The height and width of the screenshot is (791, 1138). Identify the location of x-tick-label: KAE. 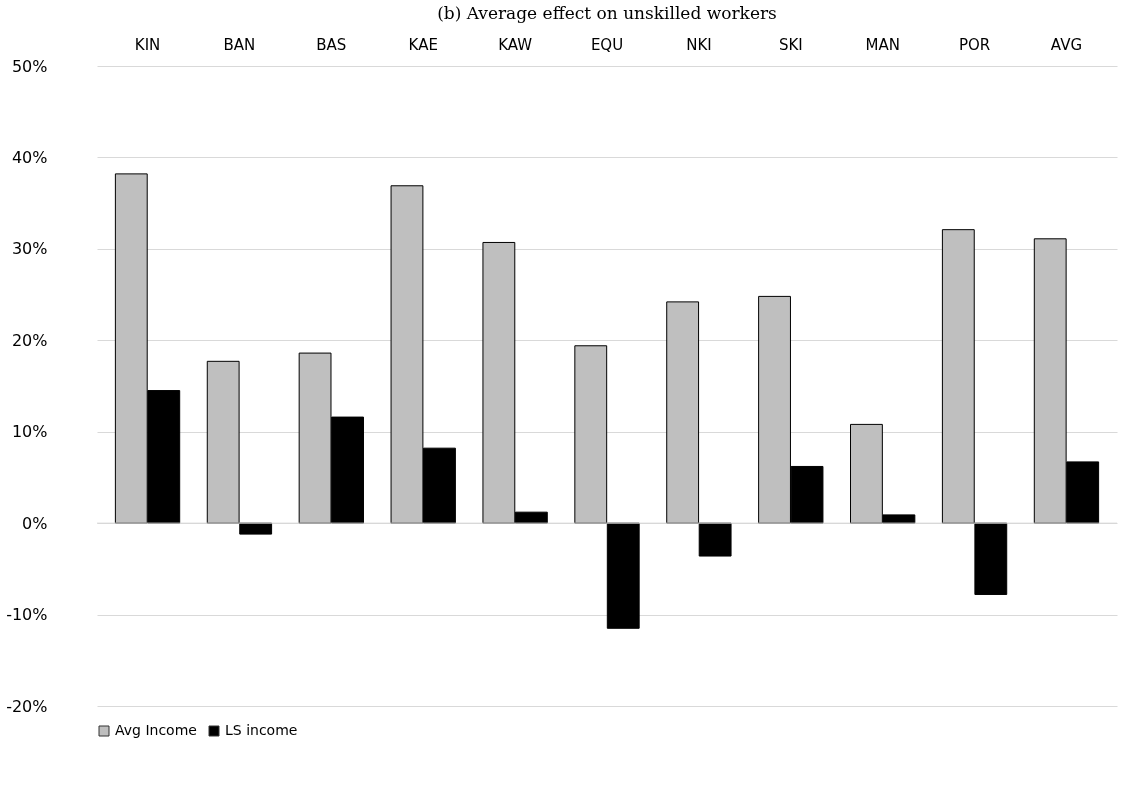
(423, 44).